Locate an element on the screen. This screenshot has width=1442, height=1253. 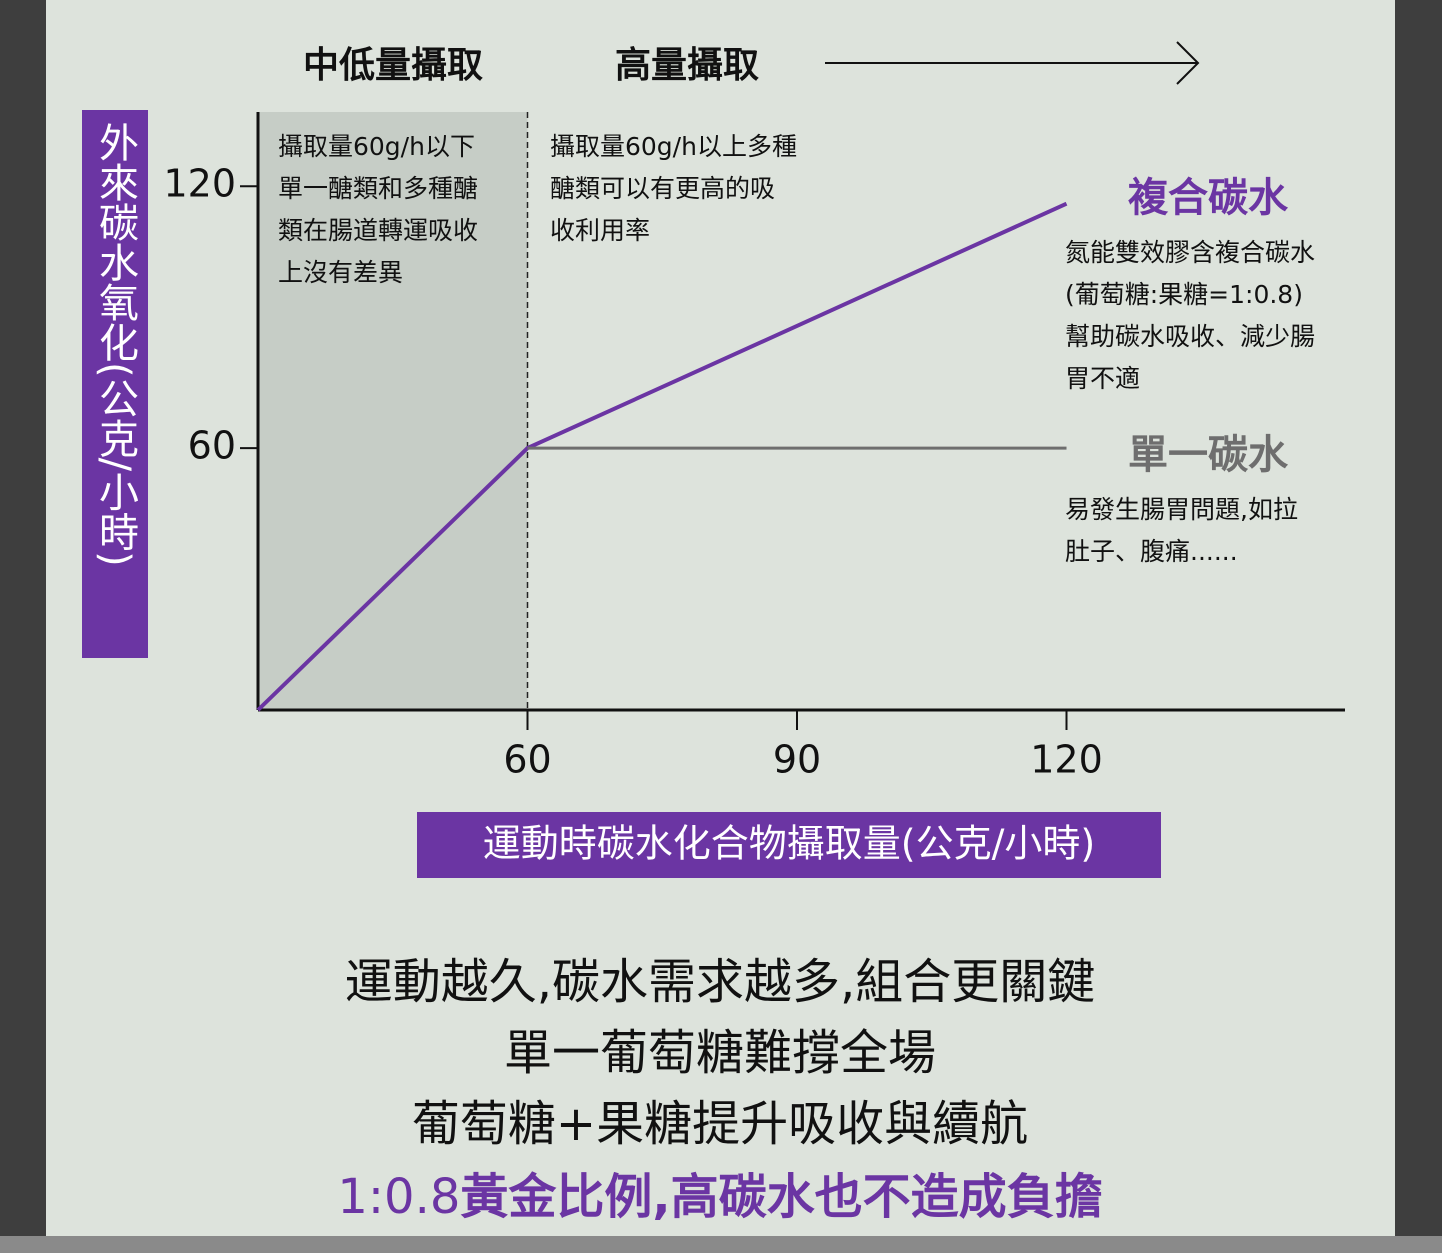
highlight-prefix: 1:0.8 is located at coordinates (398, 1197).